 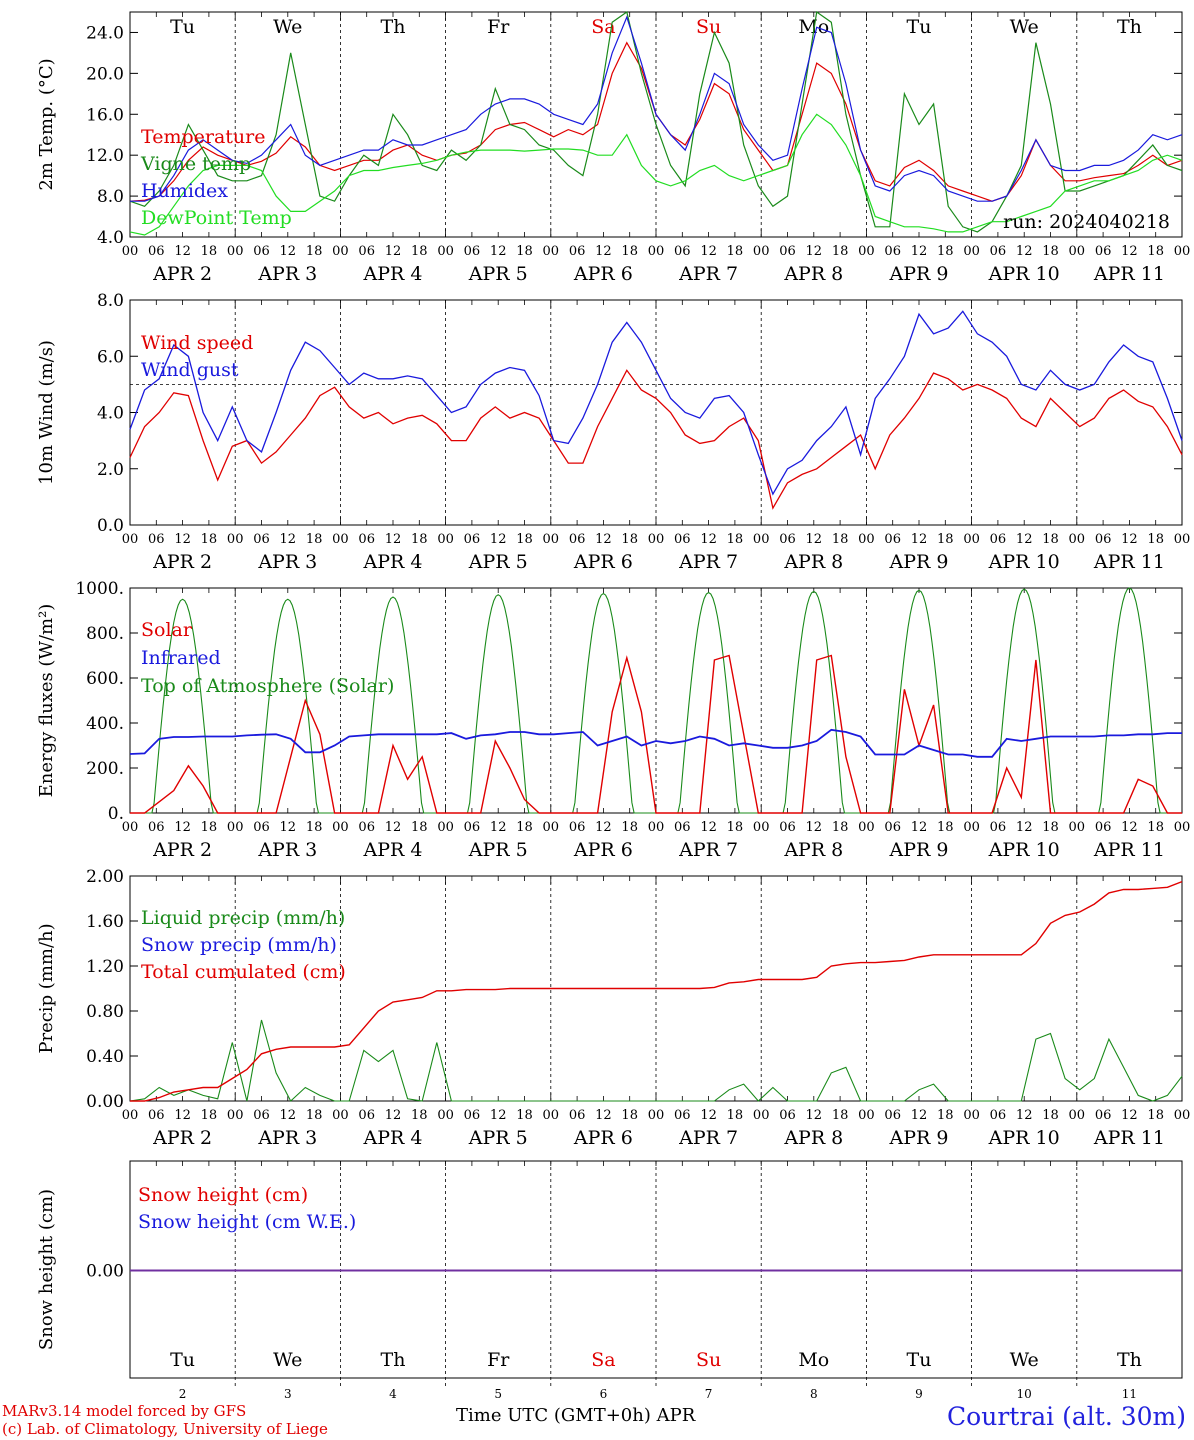 What do you see at coordinates (603, 27) in the screenshot?
I see `weekday-label: Sa` at bounding box center [603, 27].